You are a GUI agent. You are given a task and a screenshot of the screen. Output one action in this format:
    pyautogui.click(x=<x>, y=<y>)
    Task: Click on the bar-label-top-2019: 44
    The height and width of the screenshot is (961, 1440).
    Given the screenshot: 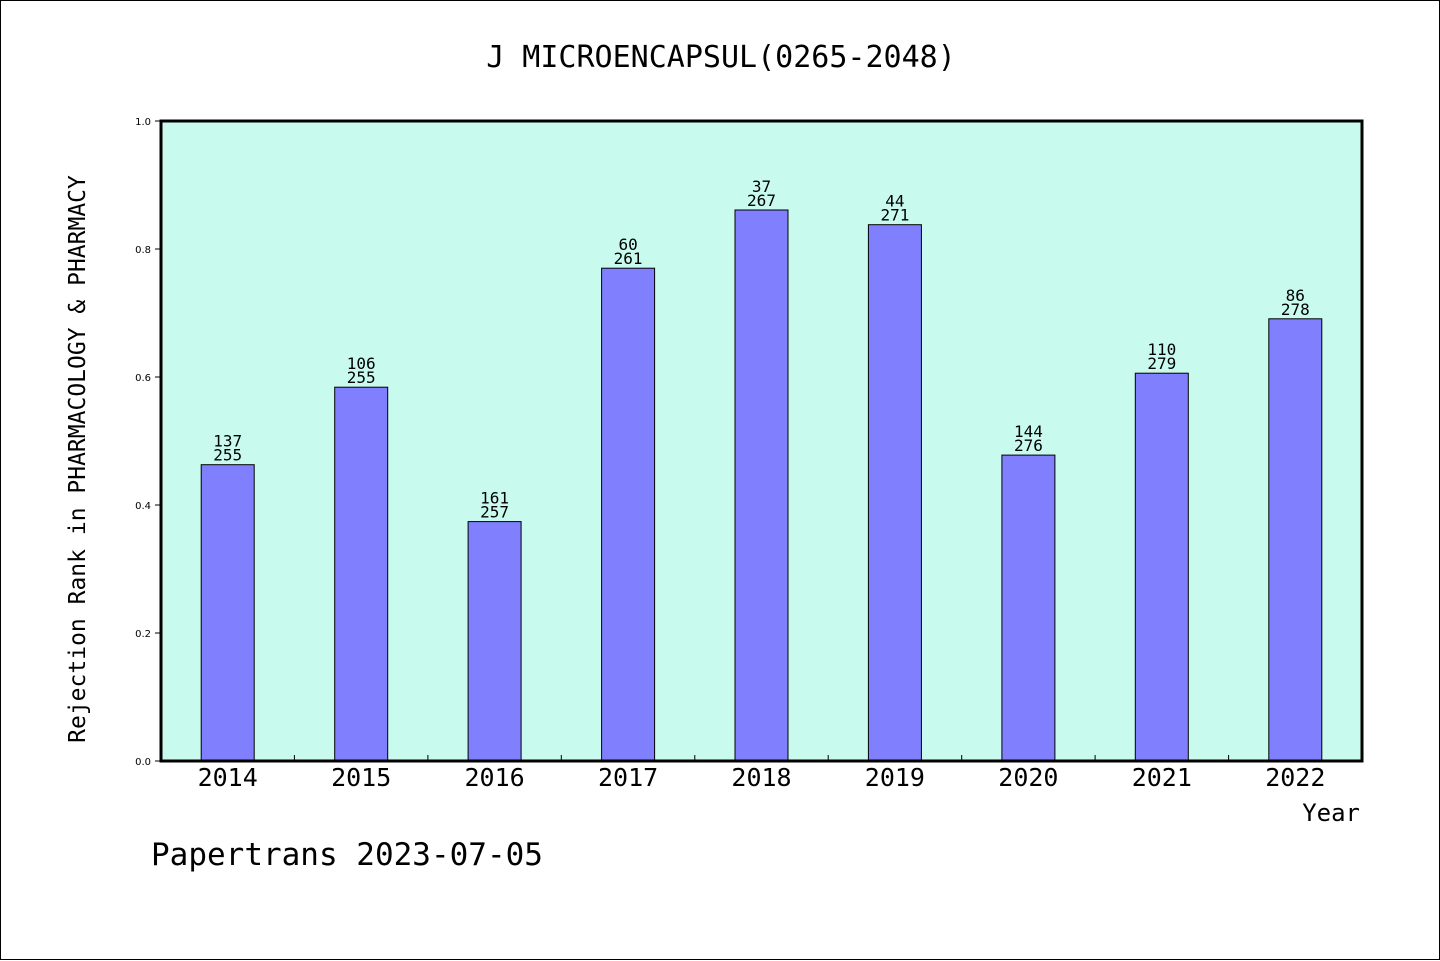 What is the action you would take?
    pyautogui.click(x=894, y=201)
    